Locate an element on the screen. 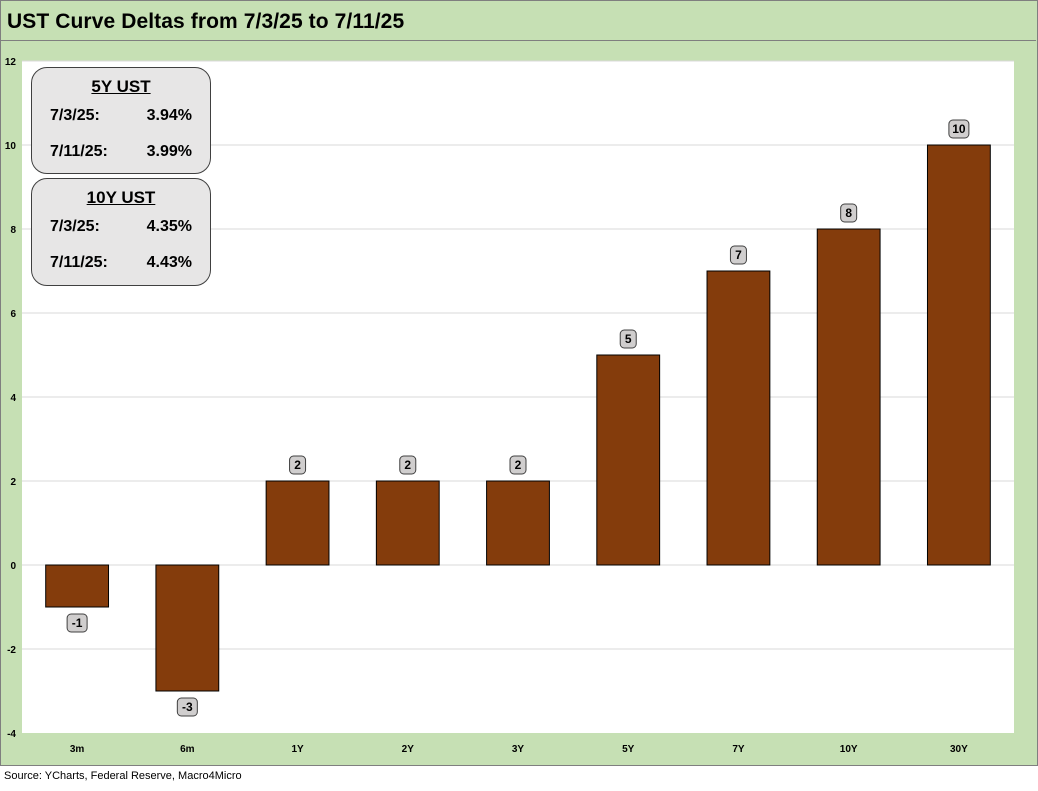  y-tick-label: -4 is located at coordinates (11, 734).